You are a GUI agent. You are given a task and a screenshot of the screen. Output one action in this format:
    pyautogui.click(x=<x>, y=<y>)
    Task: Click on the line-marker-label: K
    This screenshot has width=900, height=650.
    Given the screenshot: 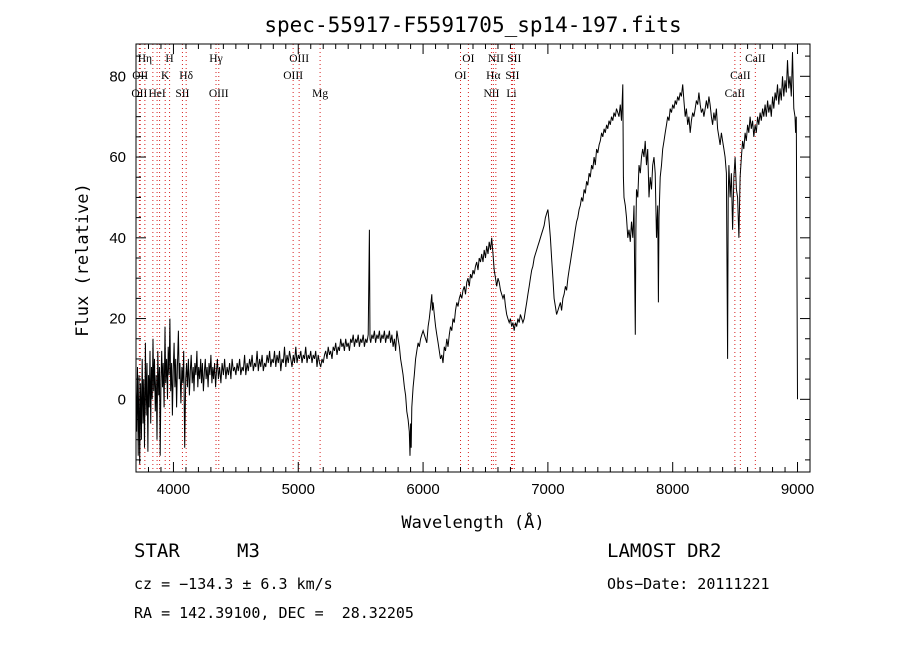 What is the action you would take?
    pyautogui.click(x=165, y=76)
    